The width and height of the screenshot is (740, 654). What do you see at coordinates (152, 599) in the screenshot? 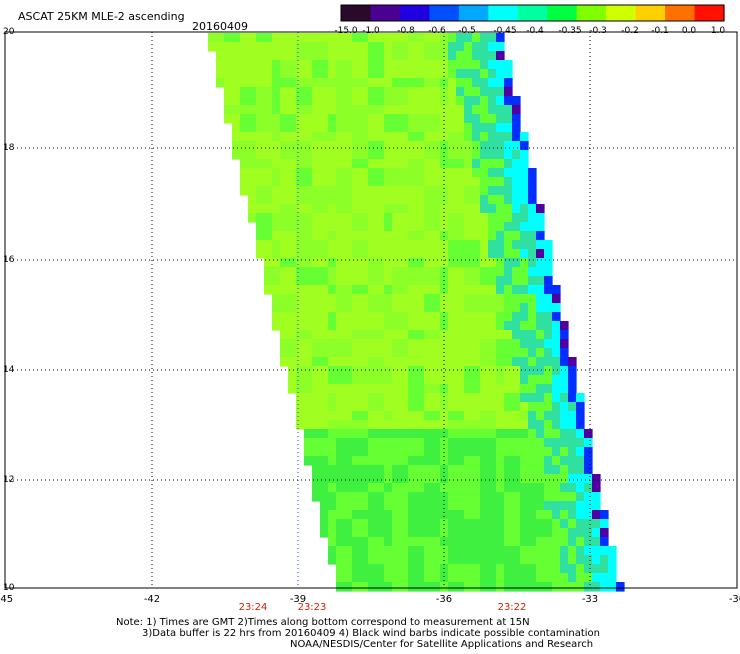
I see `longitude-label: -42` at bounding box center [152, 599].